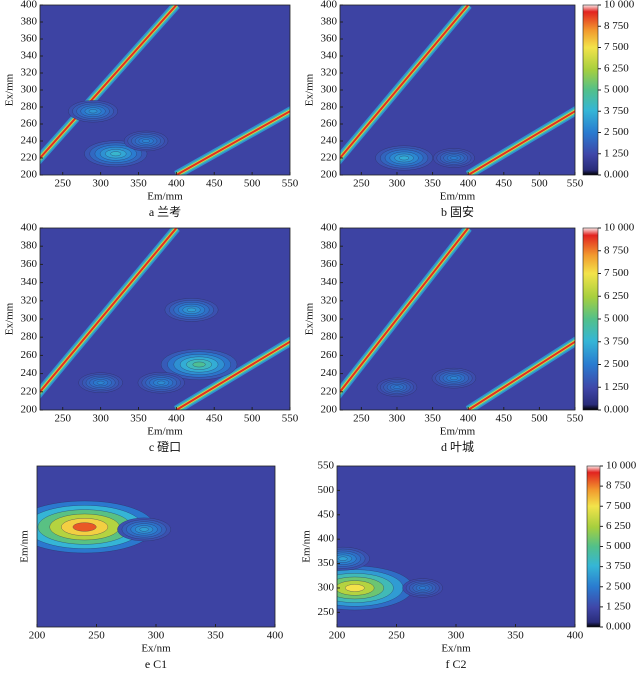 The image size is (640, 674). Describe the element at coordinates (456, 664) in the screenshot. I see `caption: f C2` at that location.